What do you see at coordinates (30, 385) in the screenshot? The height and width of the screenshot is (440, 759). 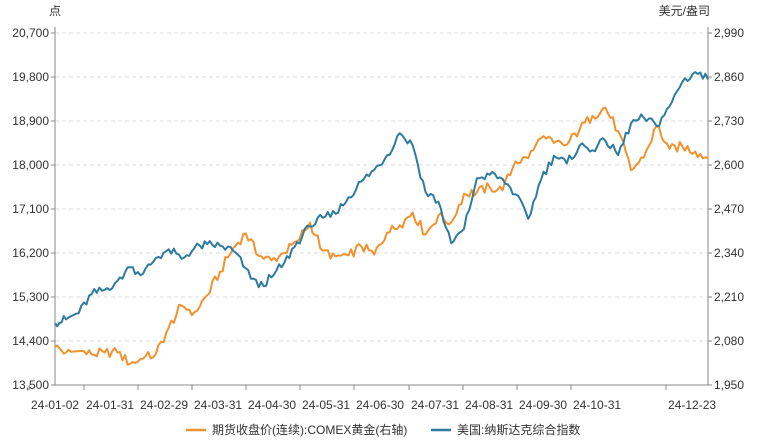 I see `left-tick-label: 13,500` at bounding box center [30, 385].